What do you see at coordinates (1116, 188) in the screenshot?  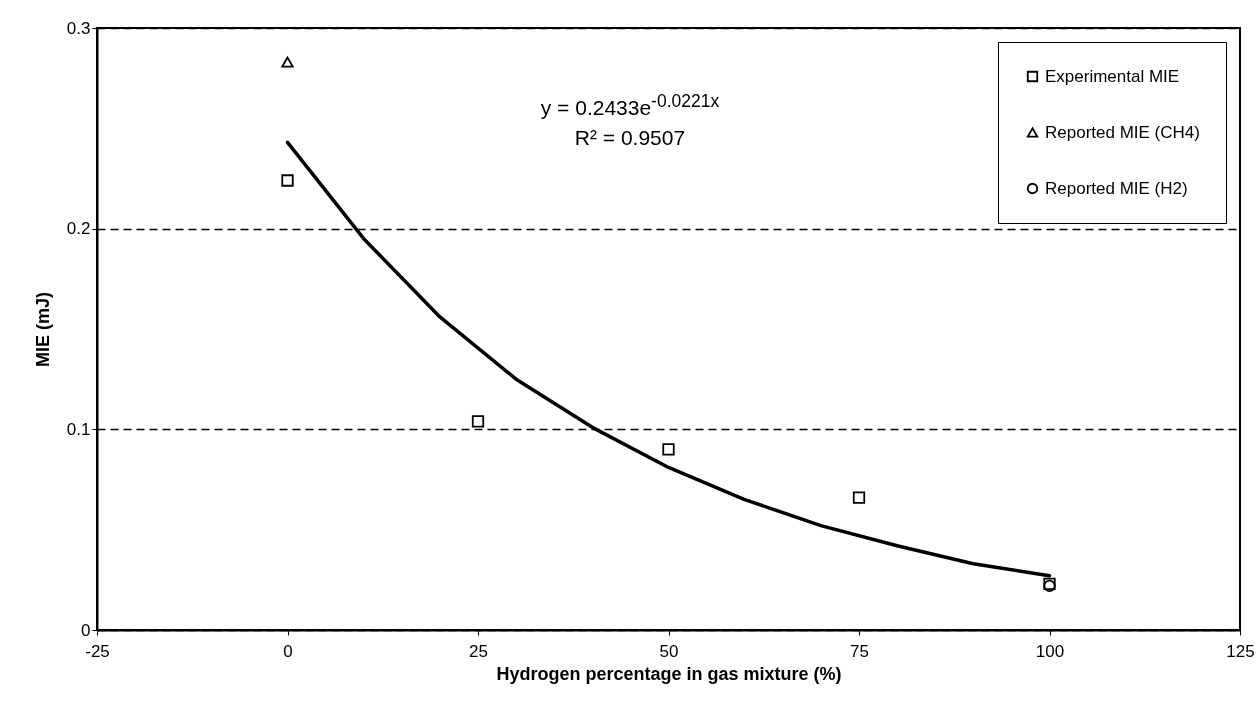 I see `legend-label: Reported MIE (H2)` at bounding box center [1116, 188].